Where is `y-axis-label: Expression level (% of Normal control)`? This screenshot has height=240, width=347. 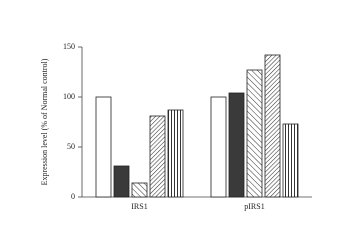
y-axis-label: Expression level (% of Normal control) is located at coordinates (44, 121).